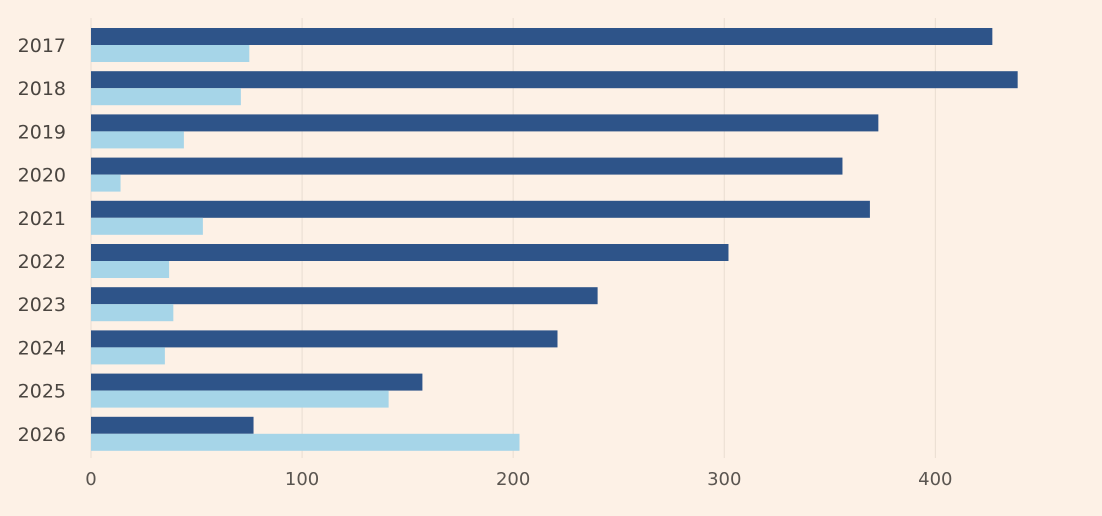 This screenshot has width=1102, height=516. What do you see at coordinates (42, 132) in the screenshot?
I see `category-label: 2019` at bounding box center [42, 132].